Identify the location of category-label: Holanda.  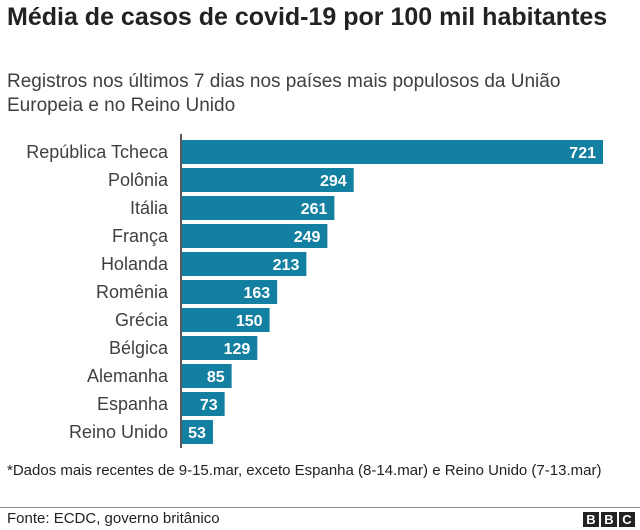
(135, 264).